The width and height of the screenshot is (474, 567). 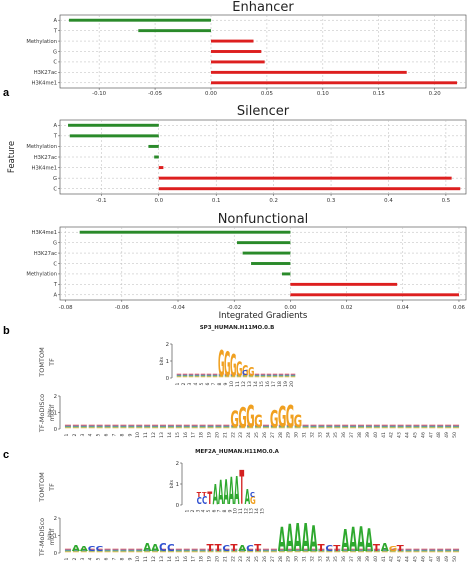 I want to click on position-label: 47, so click(x=431, y=559).